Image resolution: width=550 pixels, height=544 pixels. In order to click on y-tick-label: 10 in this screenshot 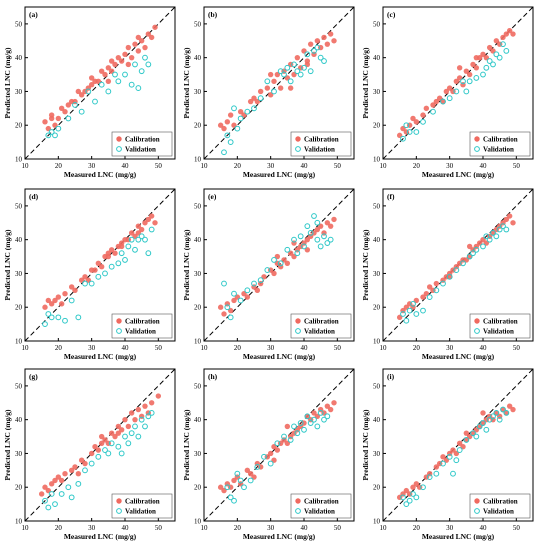, I will do `click(19, 342)`.